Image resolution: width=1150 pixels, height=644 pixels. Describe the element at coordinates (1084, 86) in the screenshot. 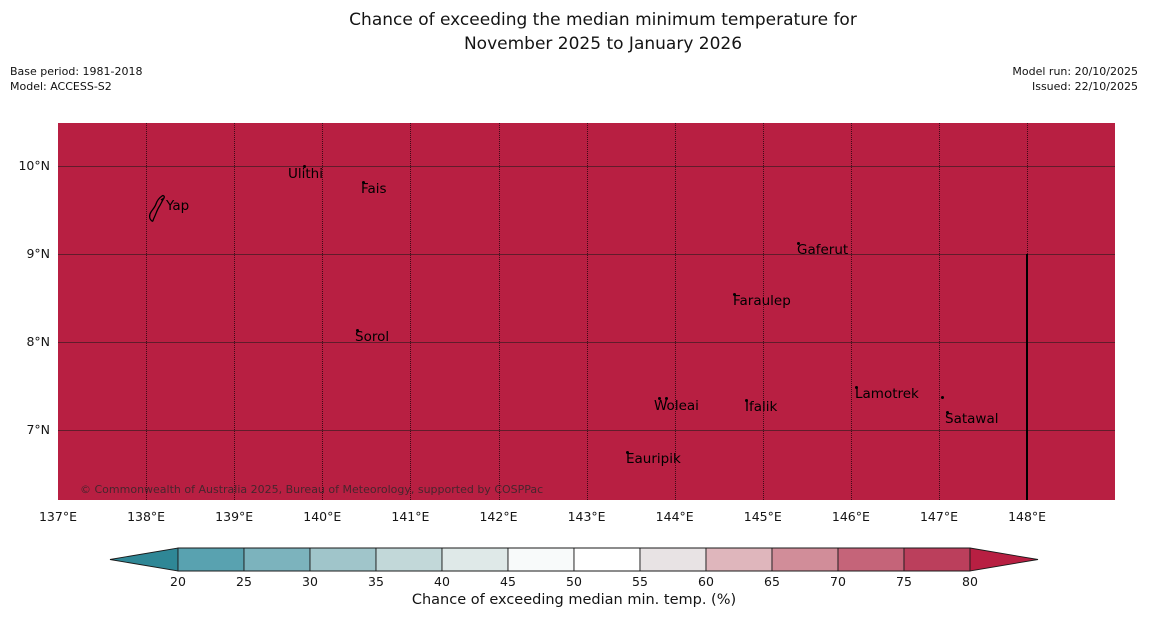

I see `issued-date-text: Issued: 22/10/2025` at that location.